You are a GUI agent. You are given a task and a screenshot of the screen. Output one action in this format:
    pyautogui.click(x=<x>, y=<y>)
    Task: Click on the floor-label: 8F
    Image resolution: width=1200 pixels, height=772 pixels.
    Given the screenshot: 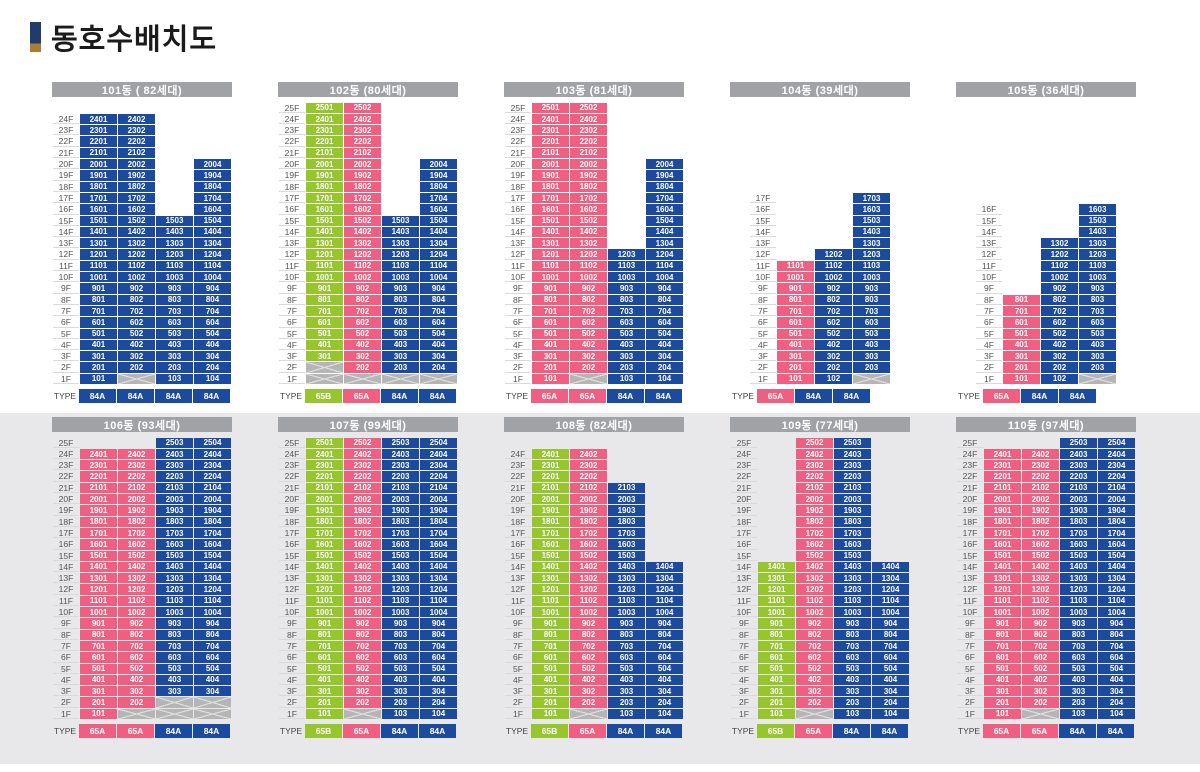 What is the action you would take?
    pyautogui.click(x=66, y=635)
    